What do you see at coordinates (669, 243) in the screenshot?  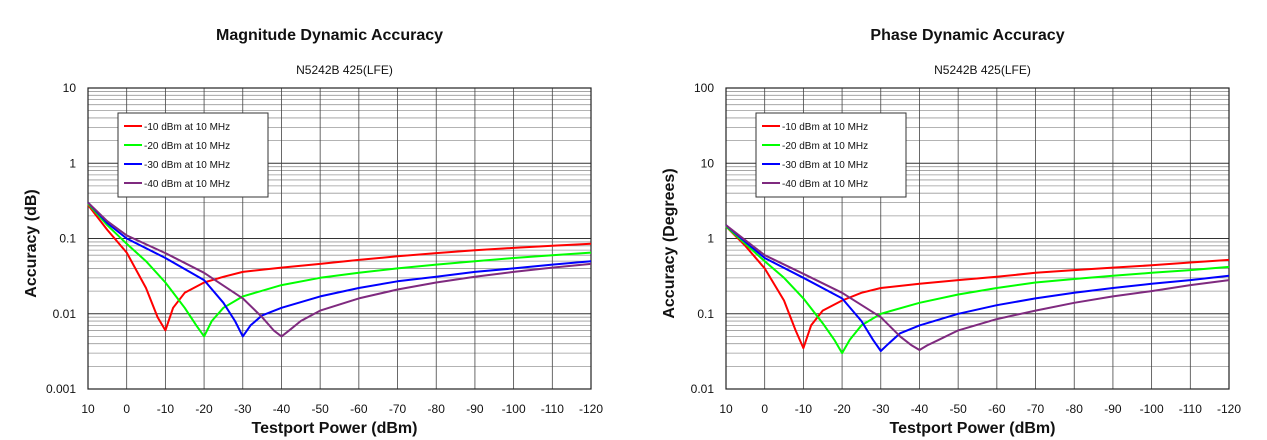 I see `y-axis-label: Accuracy (Degrees)` at bounding box center [669, 243].